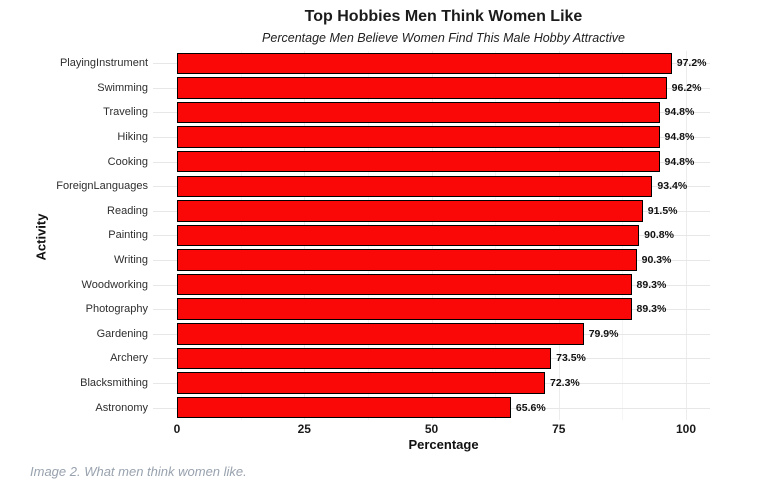 This screenshot has width=768, height=493. I want to click on x-tick-label: 0, so click(177, 429).